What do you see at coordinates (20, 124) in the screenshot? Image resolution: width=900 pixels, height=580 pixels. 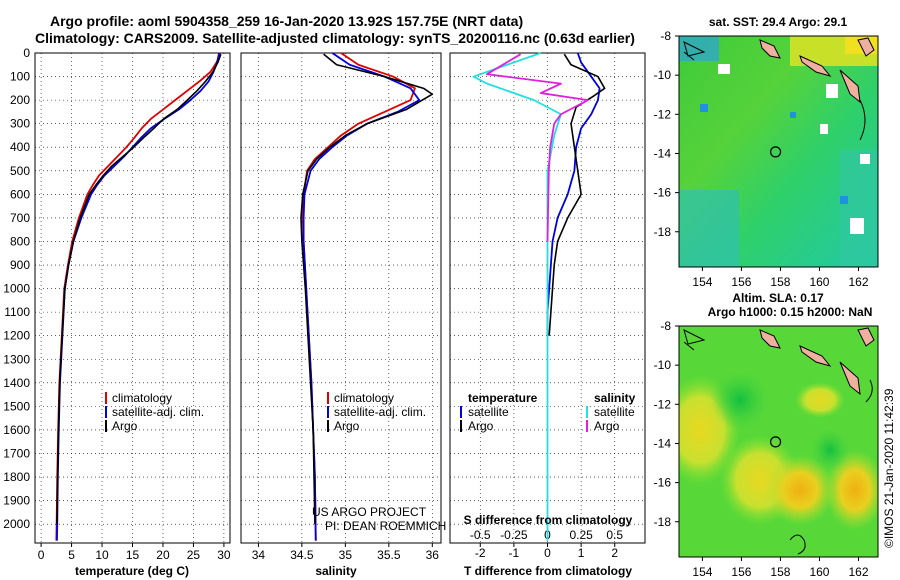 I see `depth-tick-label: 300` at bounding box center [20, 124].